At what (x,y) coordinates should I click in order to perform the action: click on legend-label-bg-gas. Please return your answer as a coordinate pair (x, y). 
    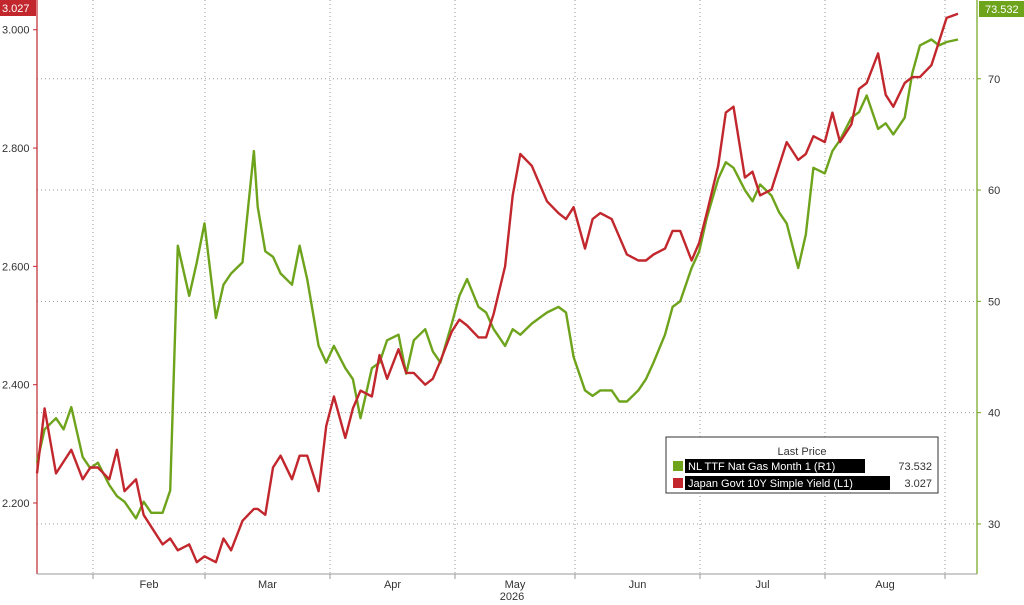
    Looking at the image, I should click on (775, 466).